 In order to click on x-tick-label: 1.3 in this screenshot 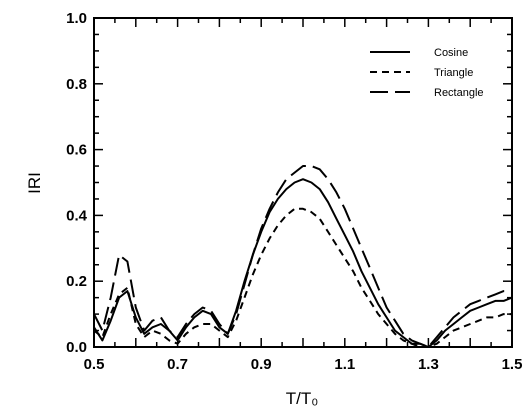, I will do `click(428, 364)`.